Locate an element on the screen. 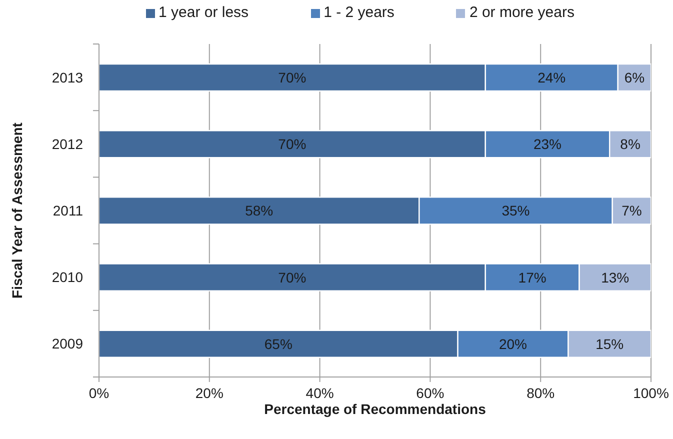  x-tick-label: 40% is located at coordinates (320, 392).